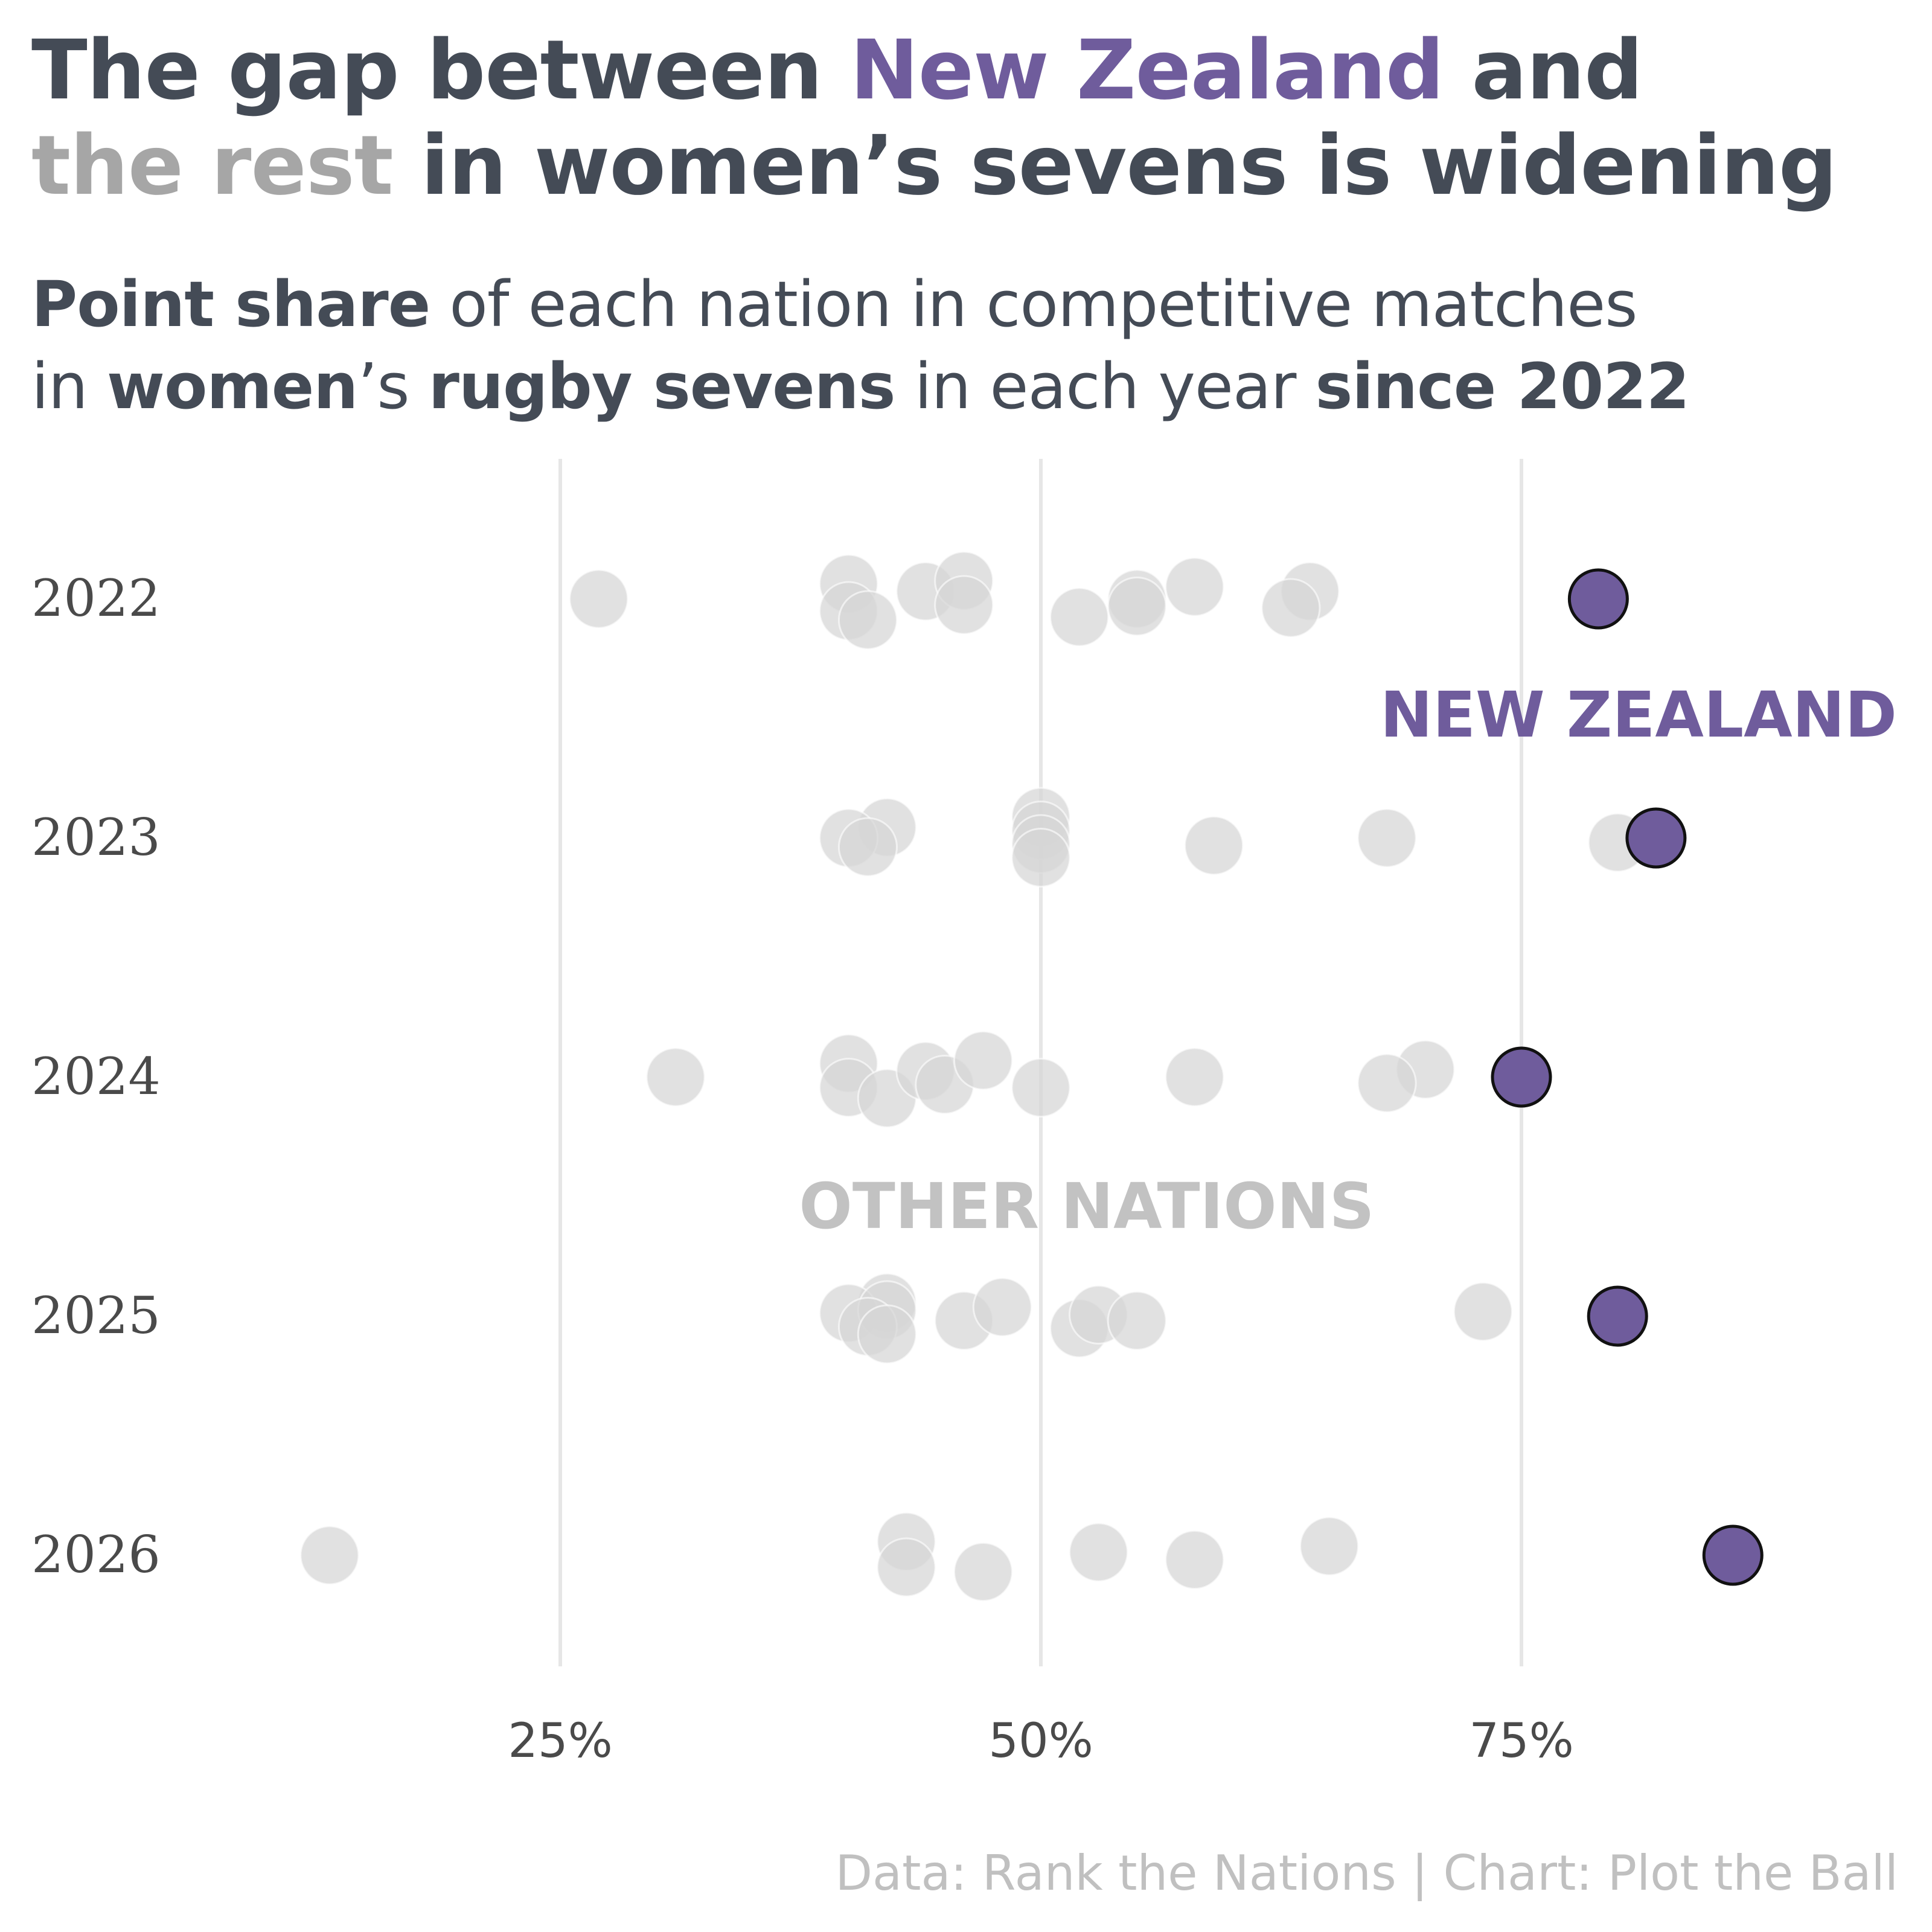 The image size is (1932, 1932). What do you see at coordinates (231, 304) in the screenshot?
I see `subtitle-bold-point-share: Point share` at bounding box center [231, 304].